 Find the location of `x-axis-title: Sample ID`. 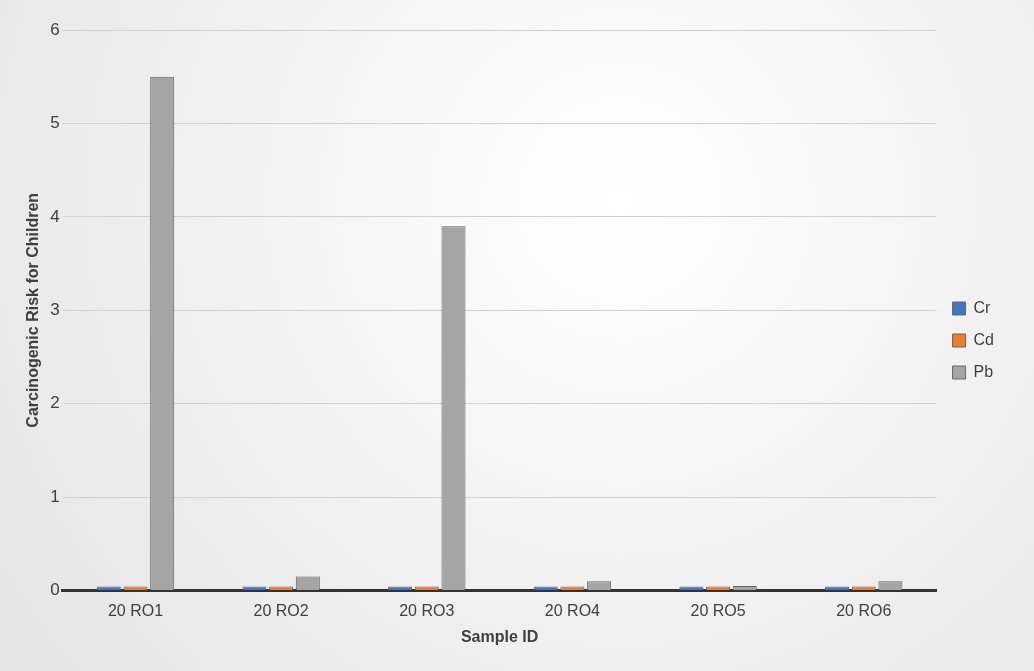

x-axis-title: Sample ID is located at coordinates (499, 636).